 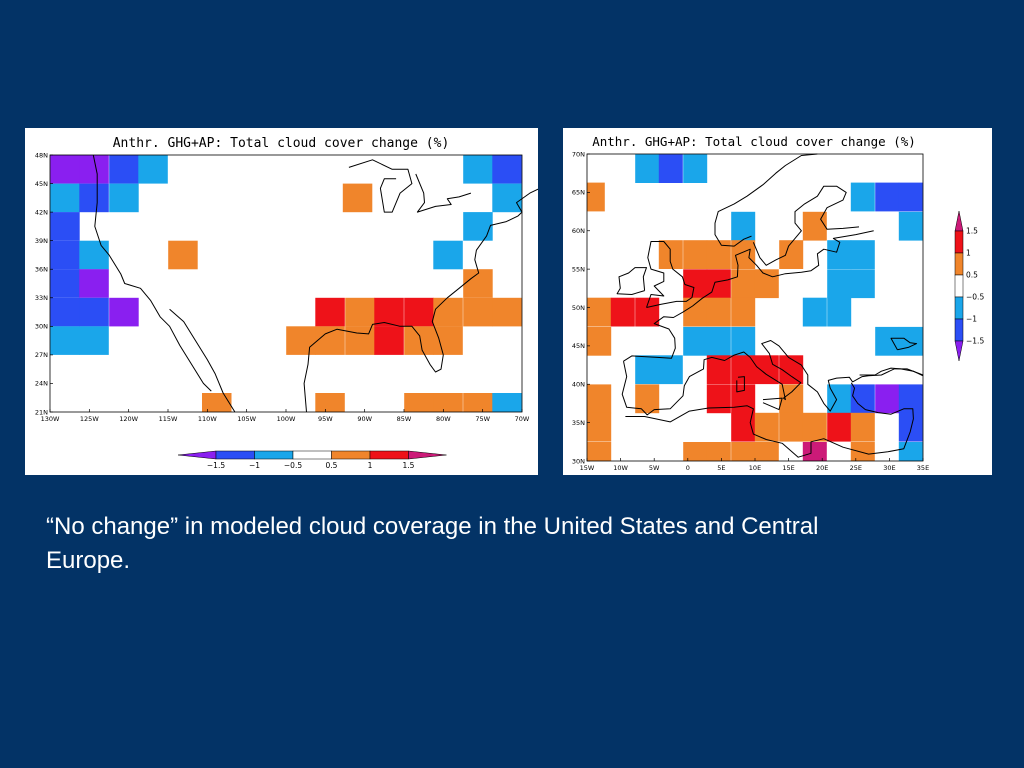 I want to click on europe-grid-cells, so click(x=755, y=307).